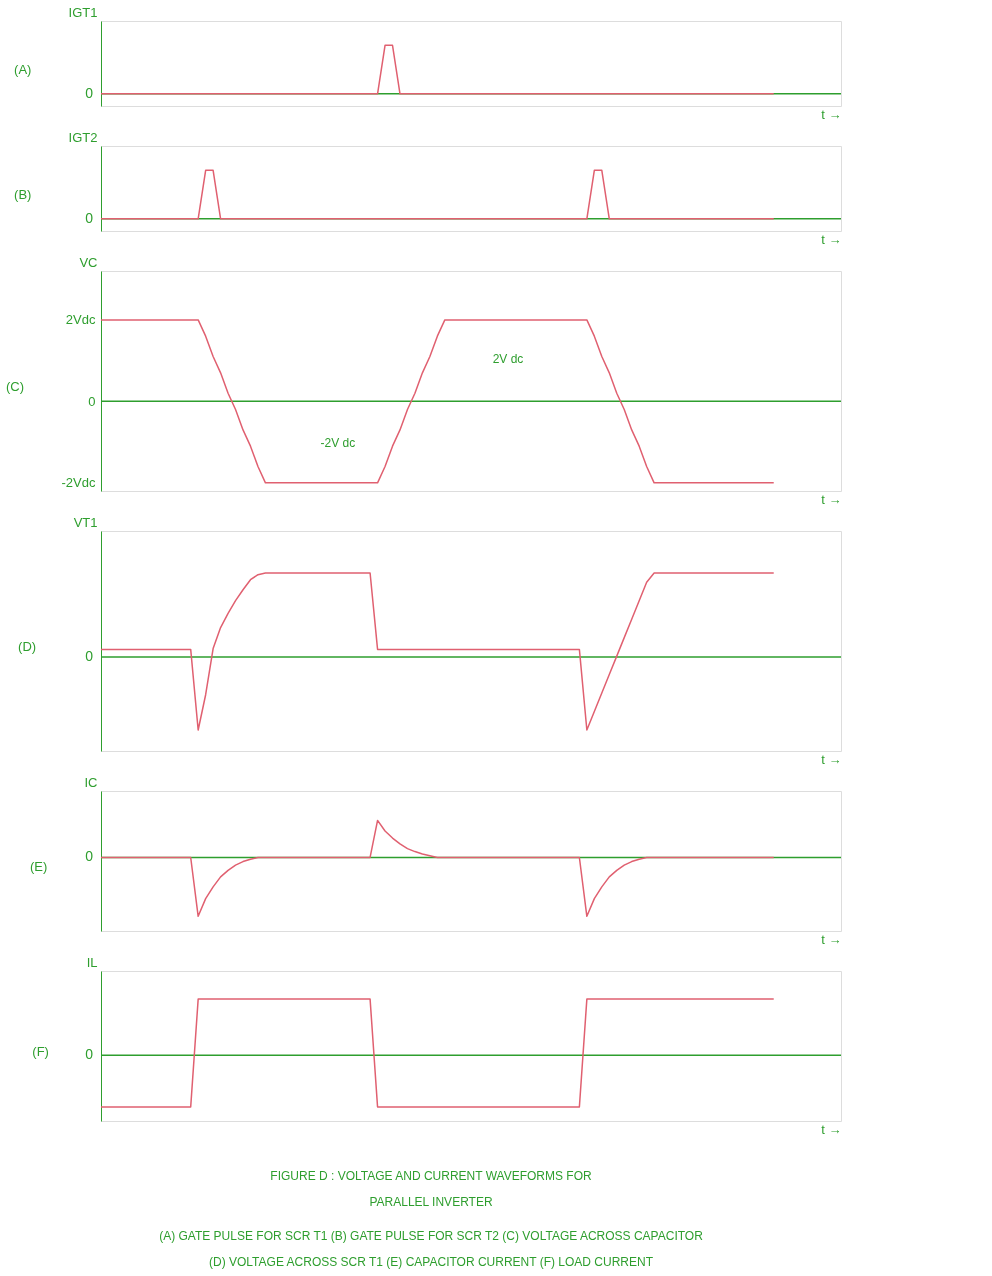  What do you see at coordinates (80, 320) in the screenshot?
I see `y-tick-label: 2Vdc` at bounding box center [80, 320].